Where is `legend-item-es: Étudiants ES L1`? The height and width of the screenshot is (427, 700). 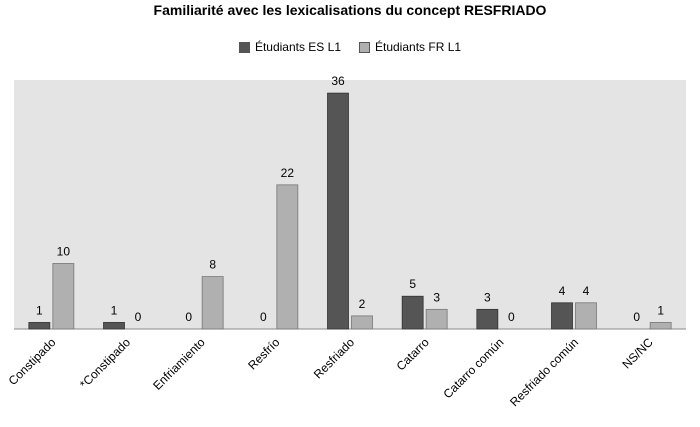
legend-item-es: Étudiants ES L1 is located at coordinates (289, 47).